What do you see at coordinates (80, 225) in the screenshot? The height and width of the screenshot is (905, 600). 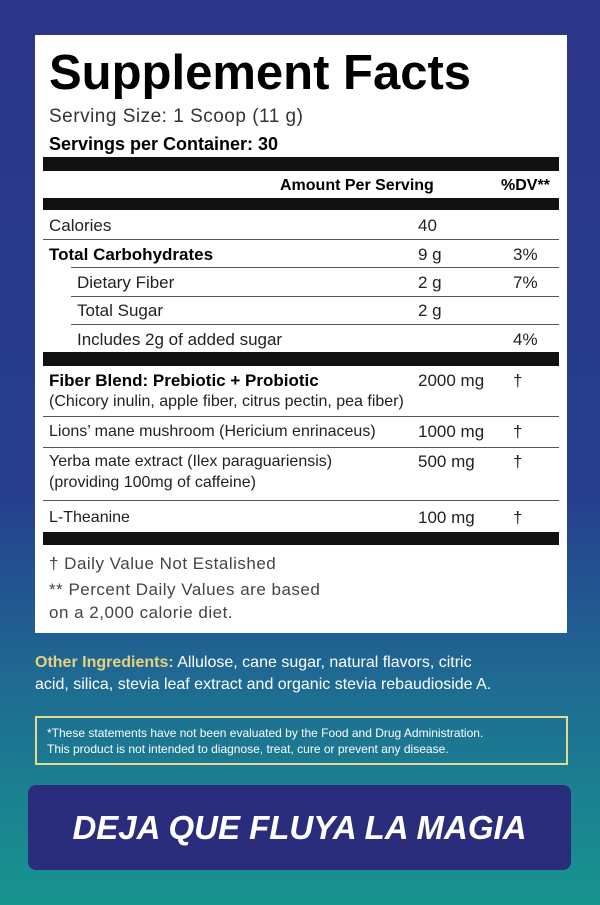 I see `row-name: Calories` at bounding box center [80, 225].